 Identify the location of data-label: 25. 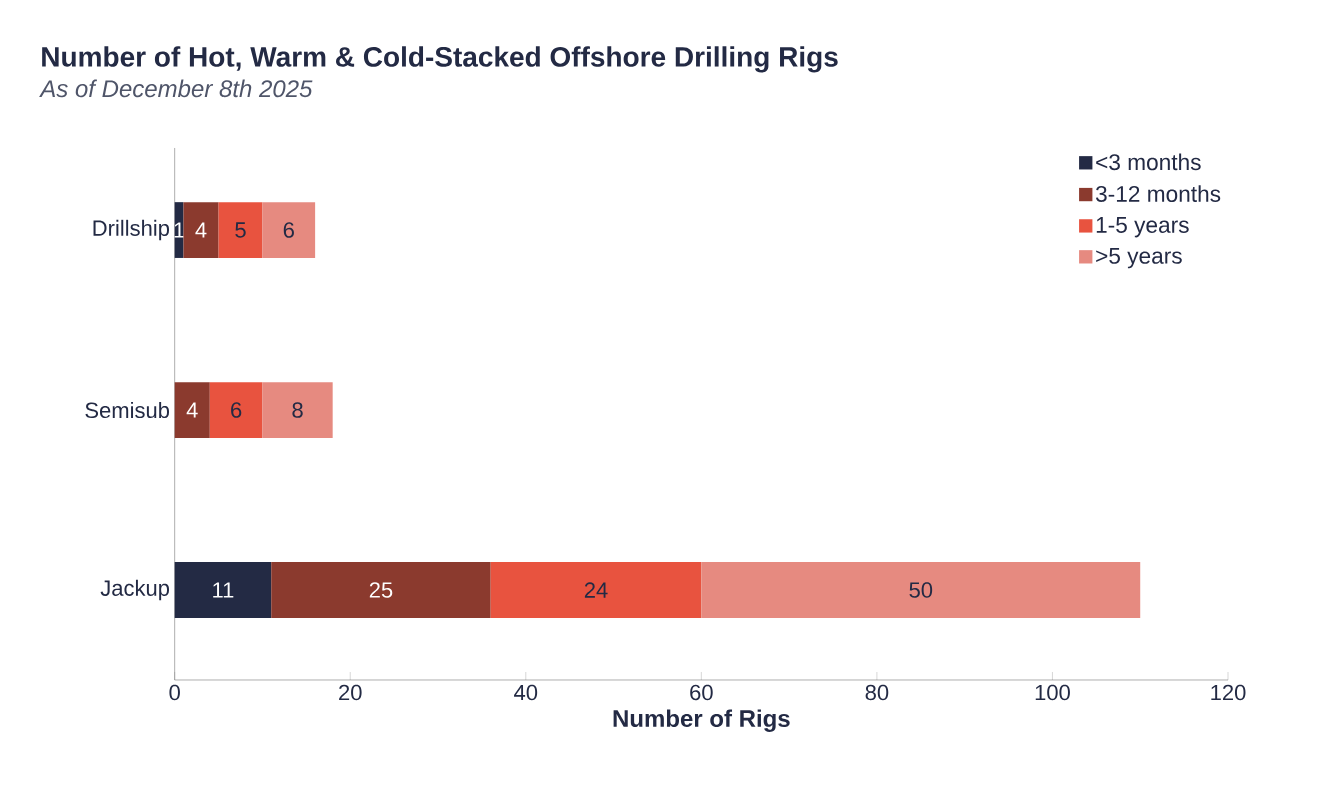
(381, 590).